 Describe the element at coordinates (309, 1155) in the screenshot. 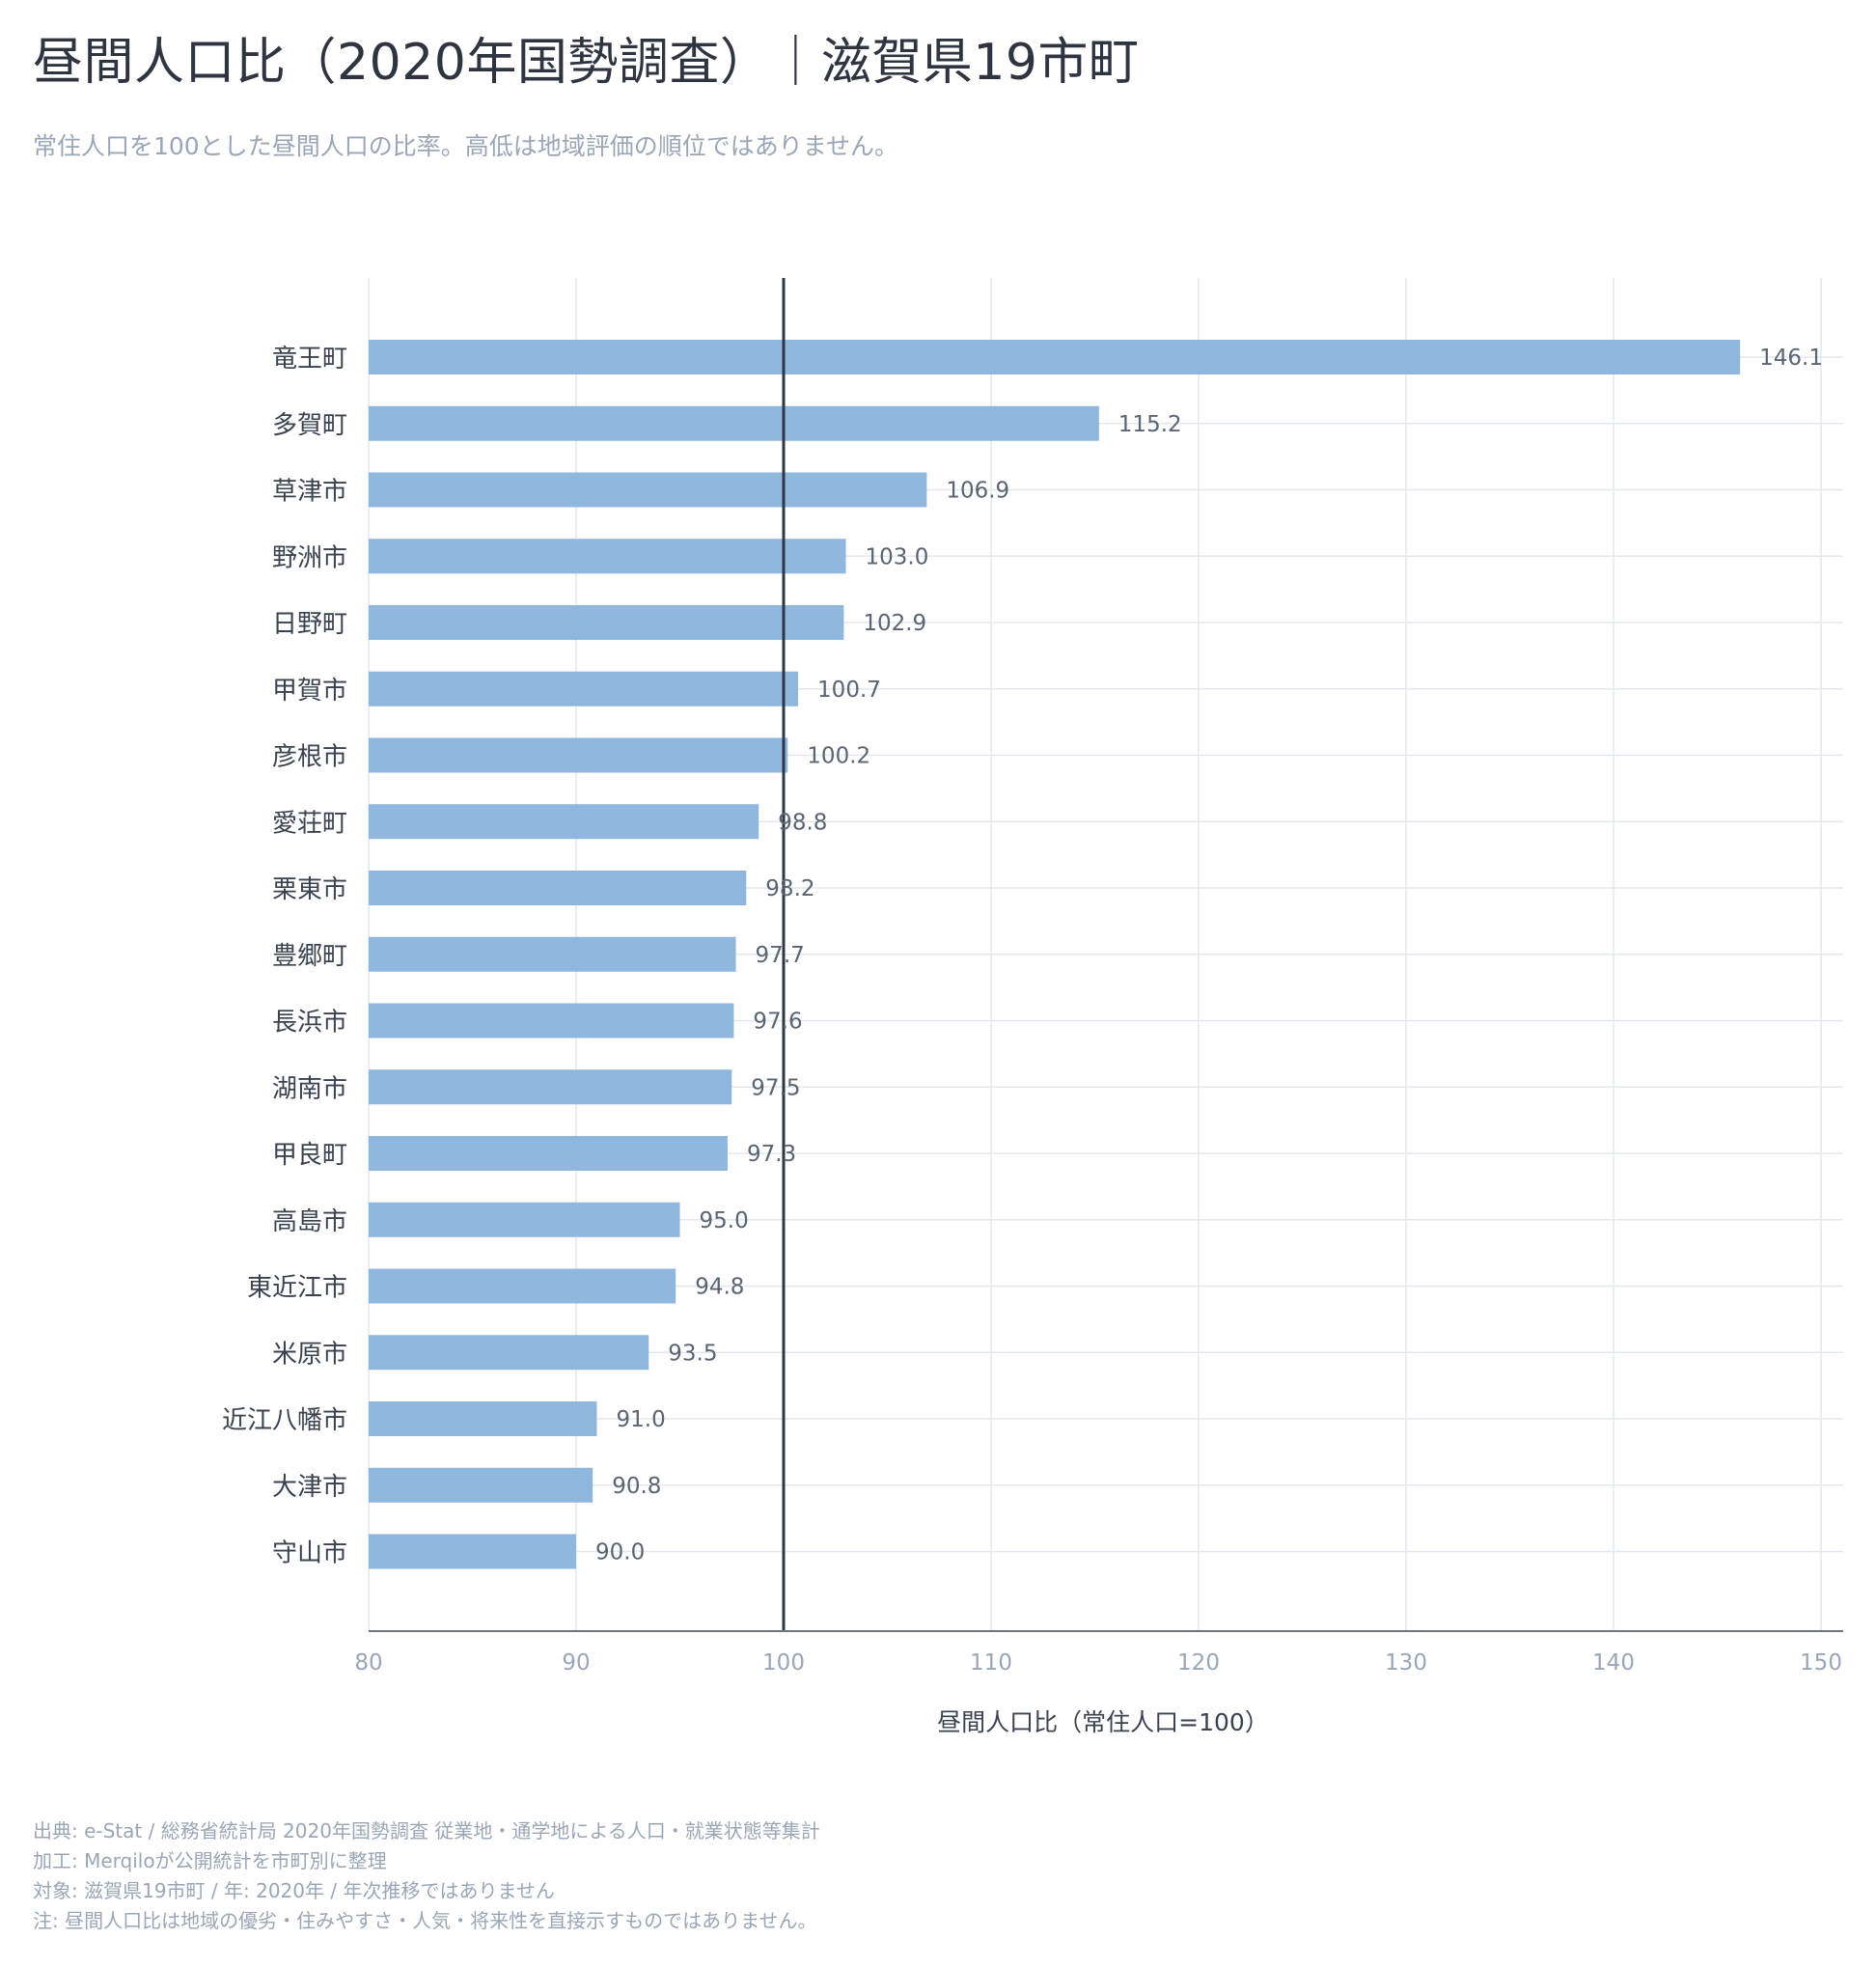

I see `category-label: 甲良町` at that location.